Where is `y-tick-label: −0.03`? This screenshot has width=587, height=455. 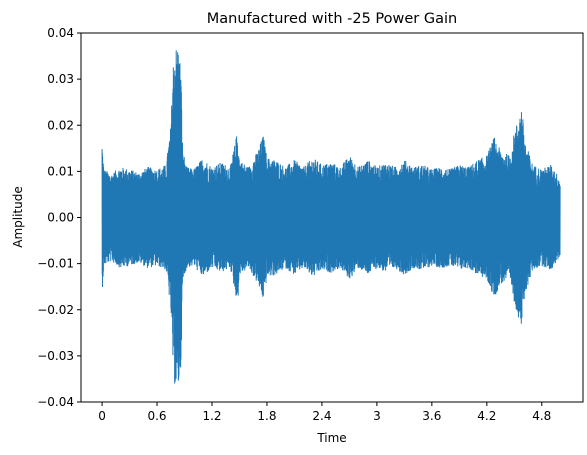 y-tick-label: −0.03 is located at coordinates (55, 356).